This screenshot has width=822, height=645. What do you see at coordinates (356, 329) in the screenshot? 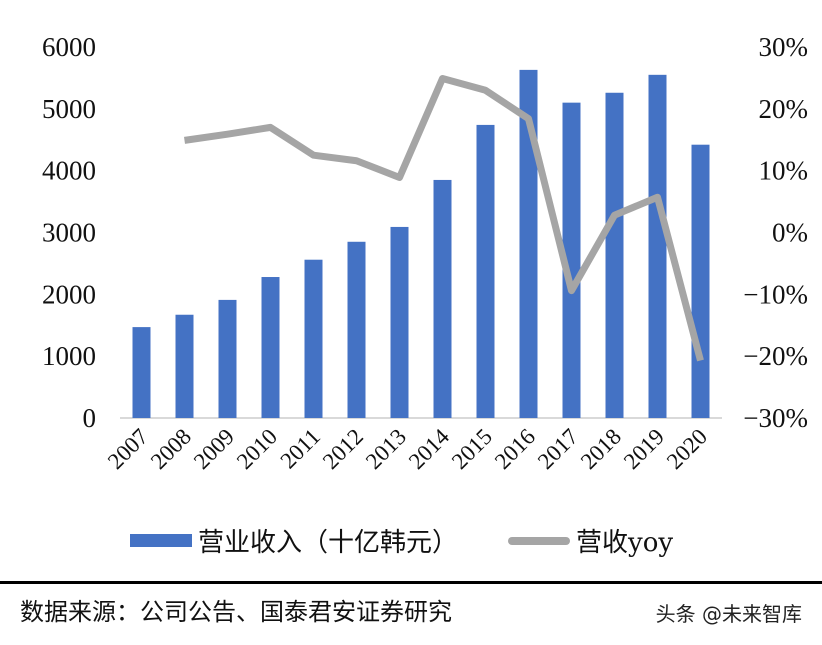
I see `bar-2012` at bounding box center [356, 329].